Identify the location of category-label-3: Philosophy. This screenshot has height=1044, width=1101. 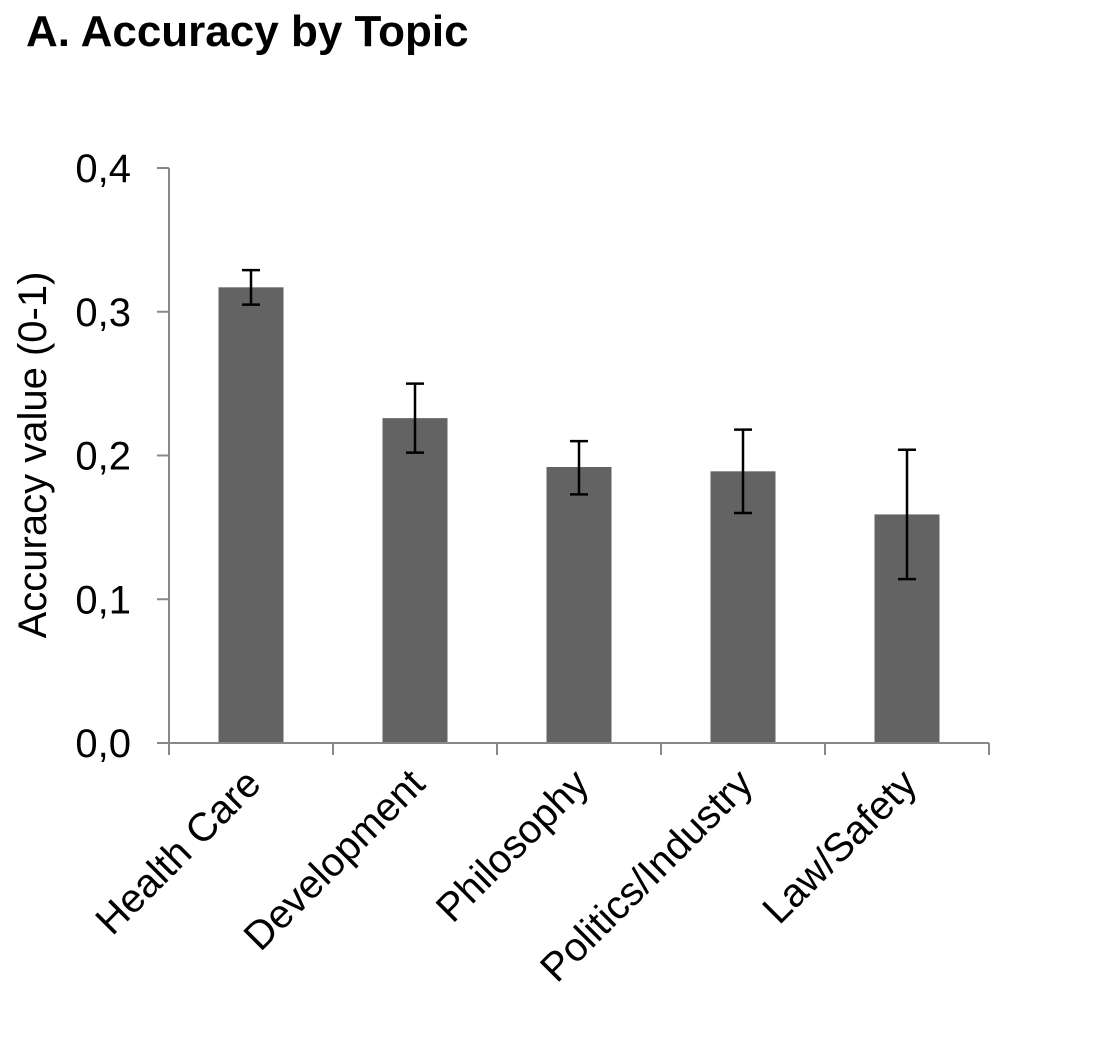
(512, 845).